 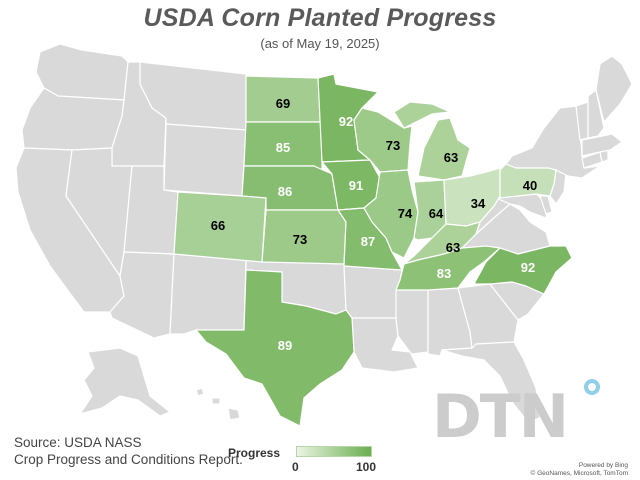 I want to click on state-wy, so click(x=205, y=160).